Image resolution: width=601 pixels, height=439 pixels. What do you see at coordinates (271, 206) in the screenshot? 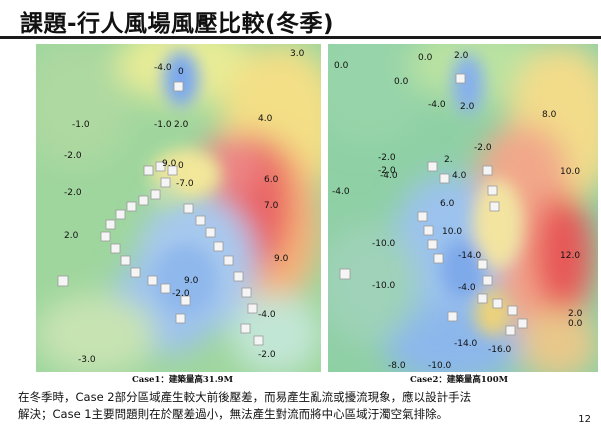
I see `pressure-label: 7.0` at bounding box center [271, 206].